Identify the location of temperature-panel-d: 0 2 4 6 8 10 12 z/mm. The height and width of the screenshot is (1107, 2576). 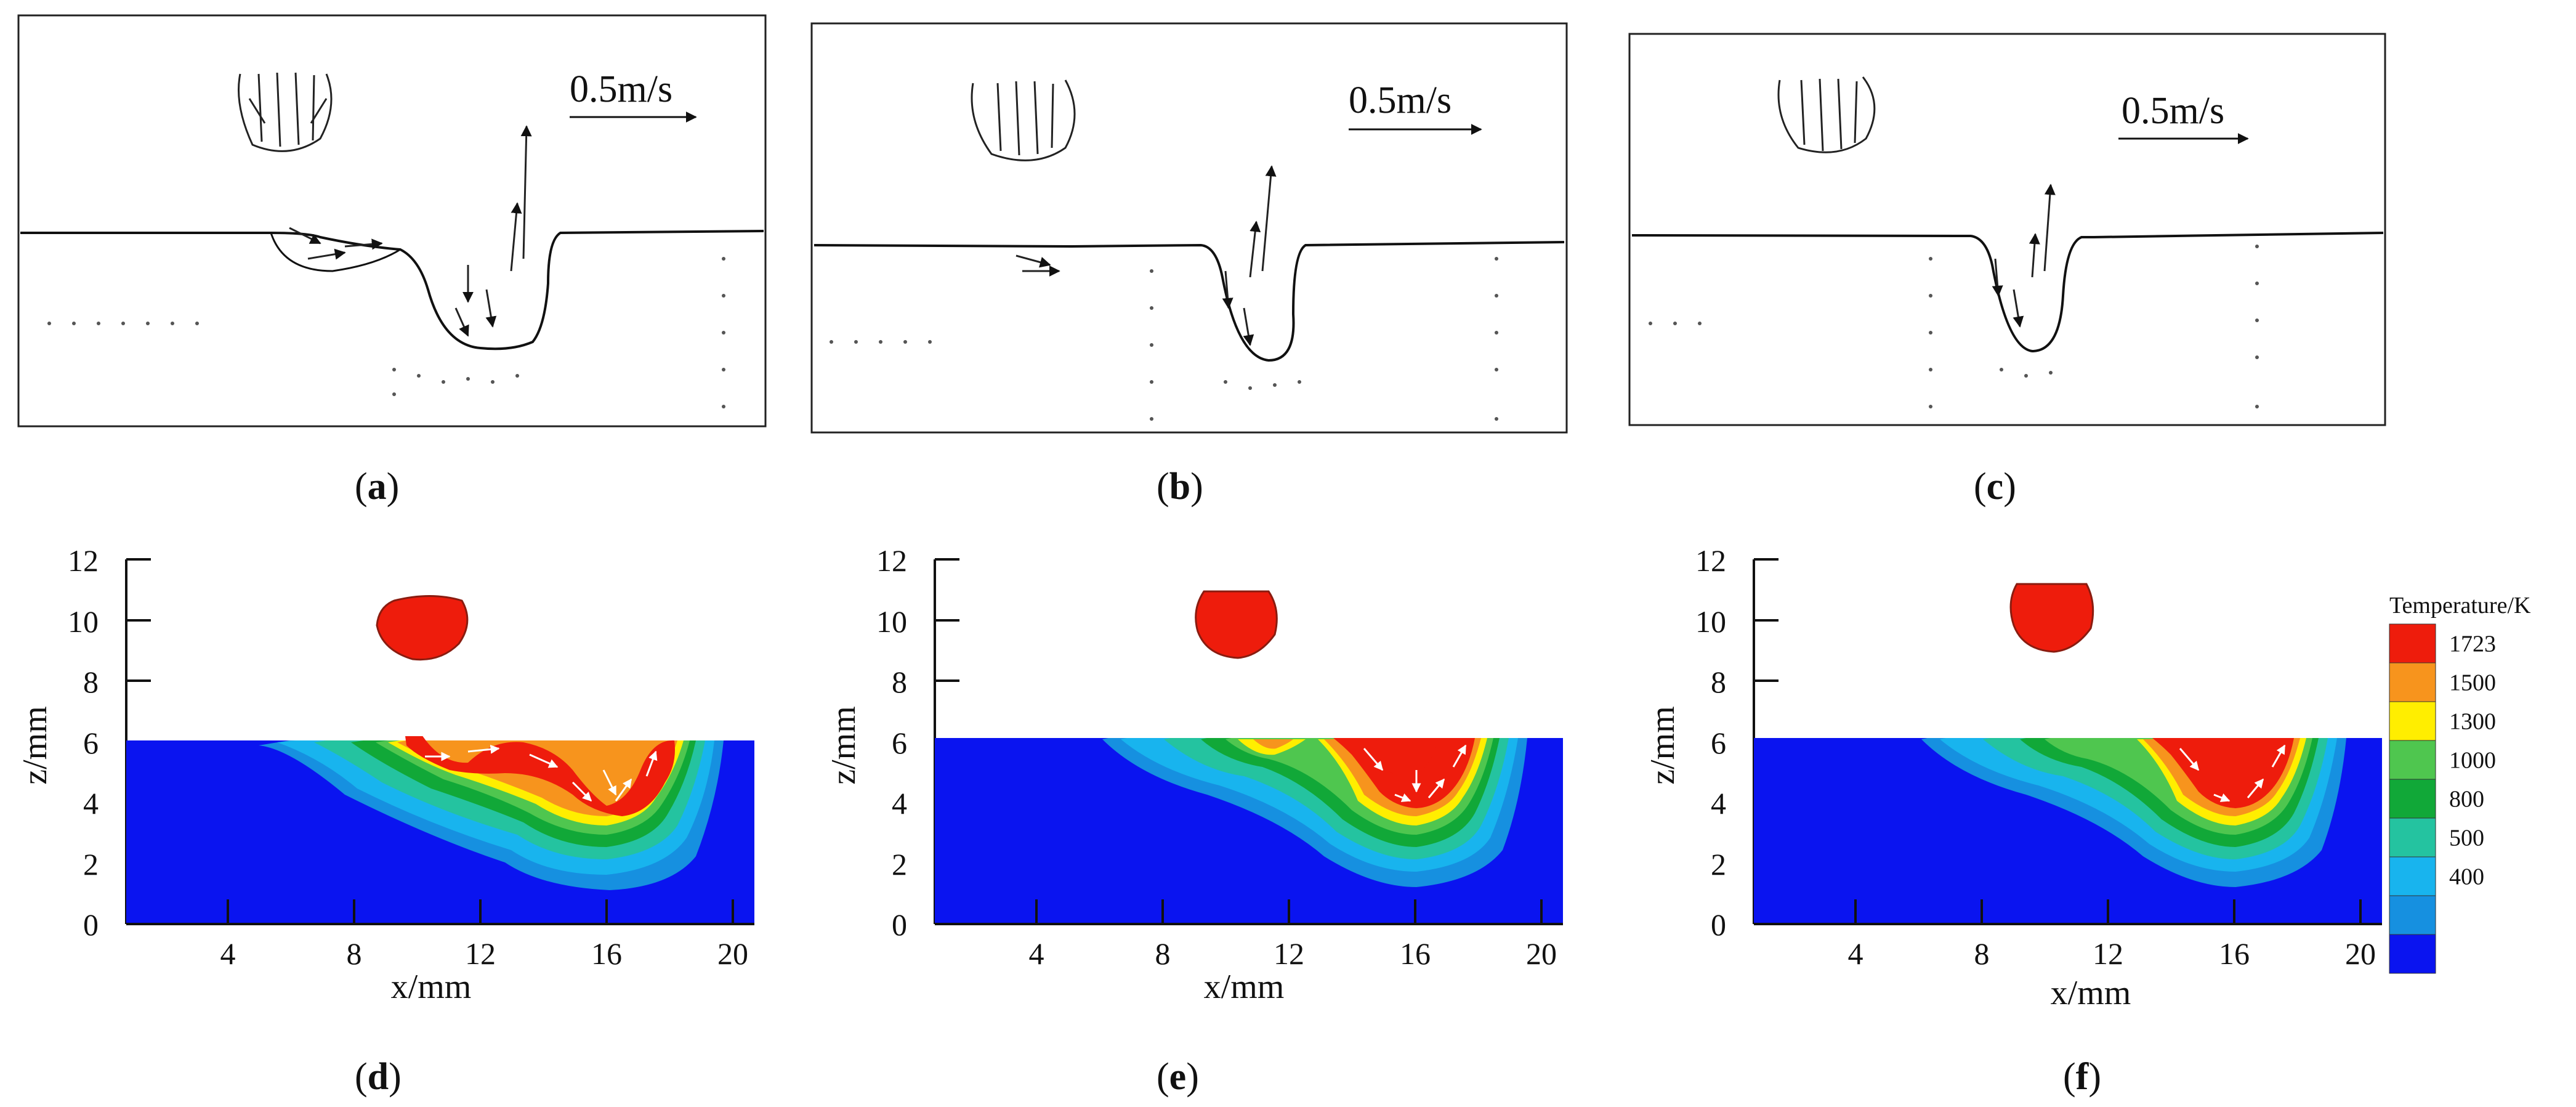
(385, 775).